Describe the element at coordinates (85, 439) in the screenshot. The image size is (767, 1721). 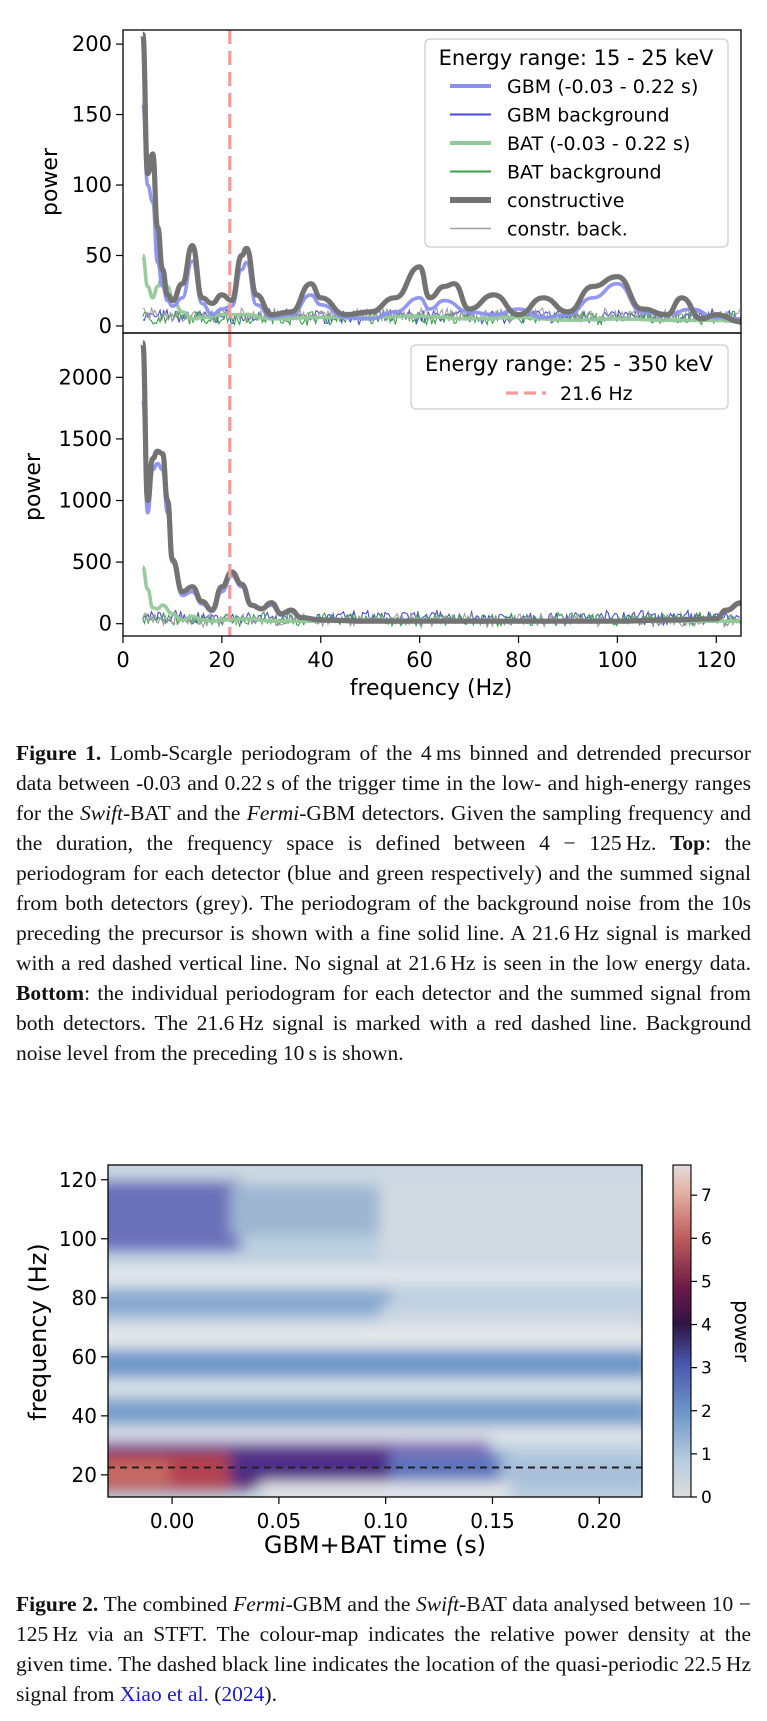
I see `y-tick-label: 1500` at that location.